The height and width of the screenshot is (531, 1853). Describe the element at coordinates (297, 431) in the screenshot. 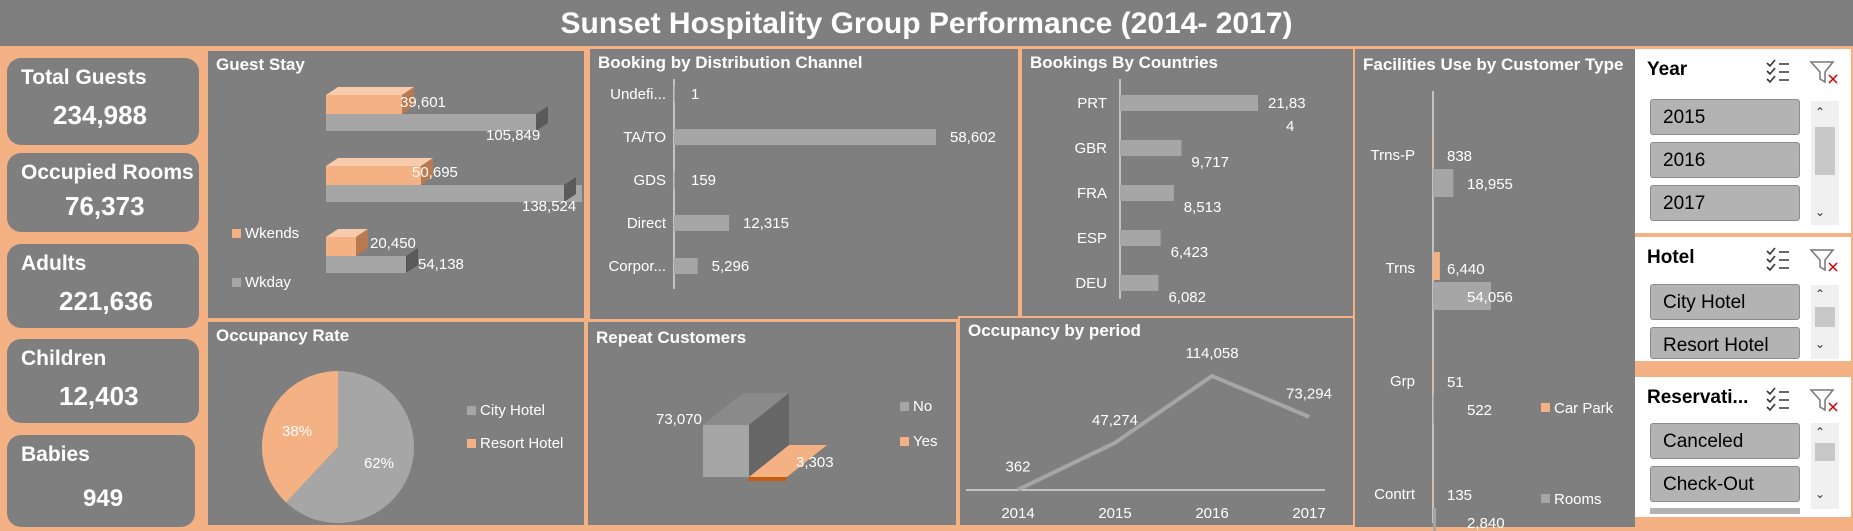

I see `slice-label: 38%` at that location.